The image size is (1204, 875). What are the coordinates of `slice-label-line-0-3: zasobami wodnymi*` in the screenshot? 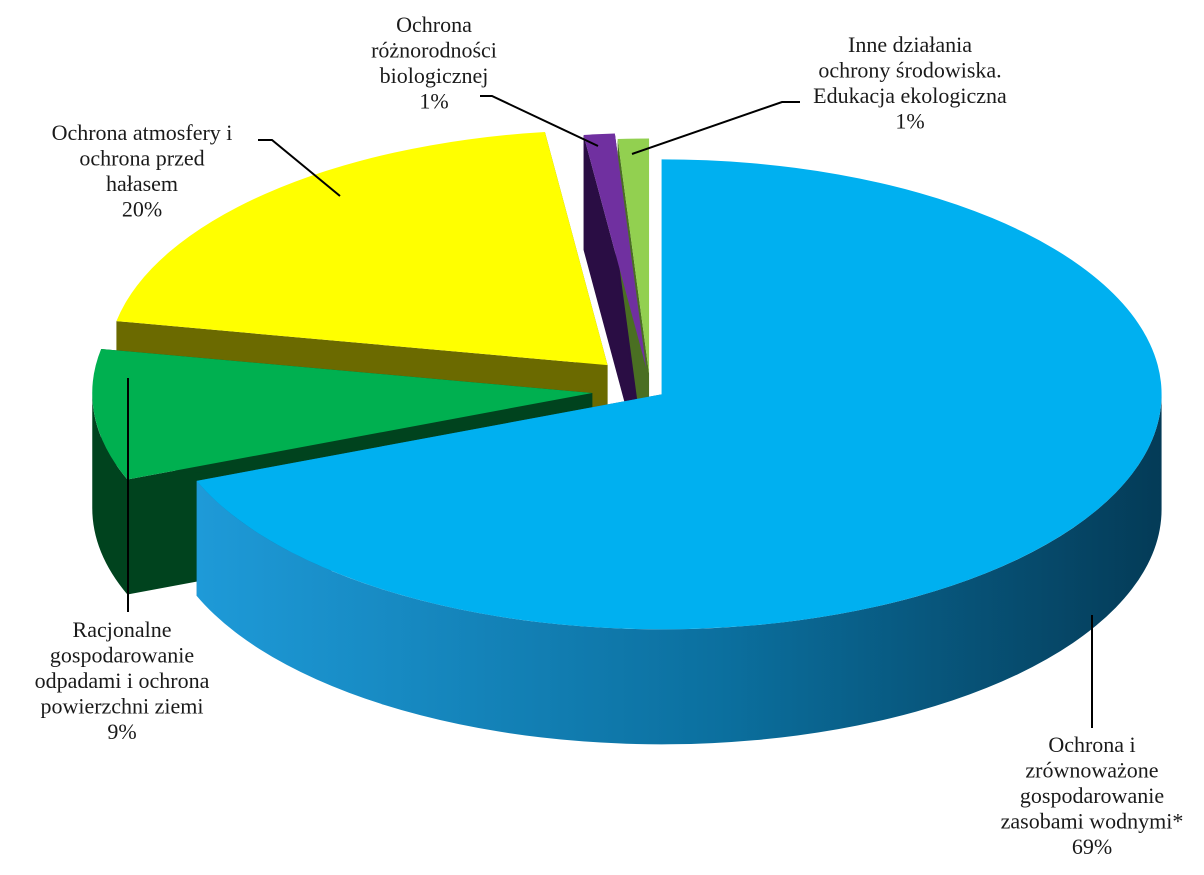 It's located at (1092, 821).